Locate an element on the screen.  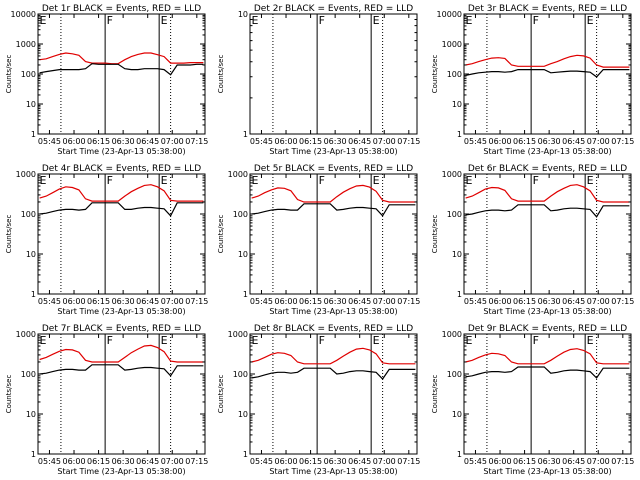
y-tick-label: 10000 is located at coordinates (449, 14).